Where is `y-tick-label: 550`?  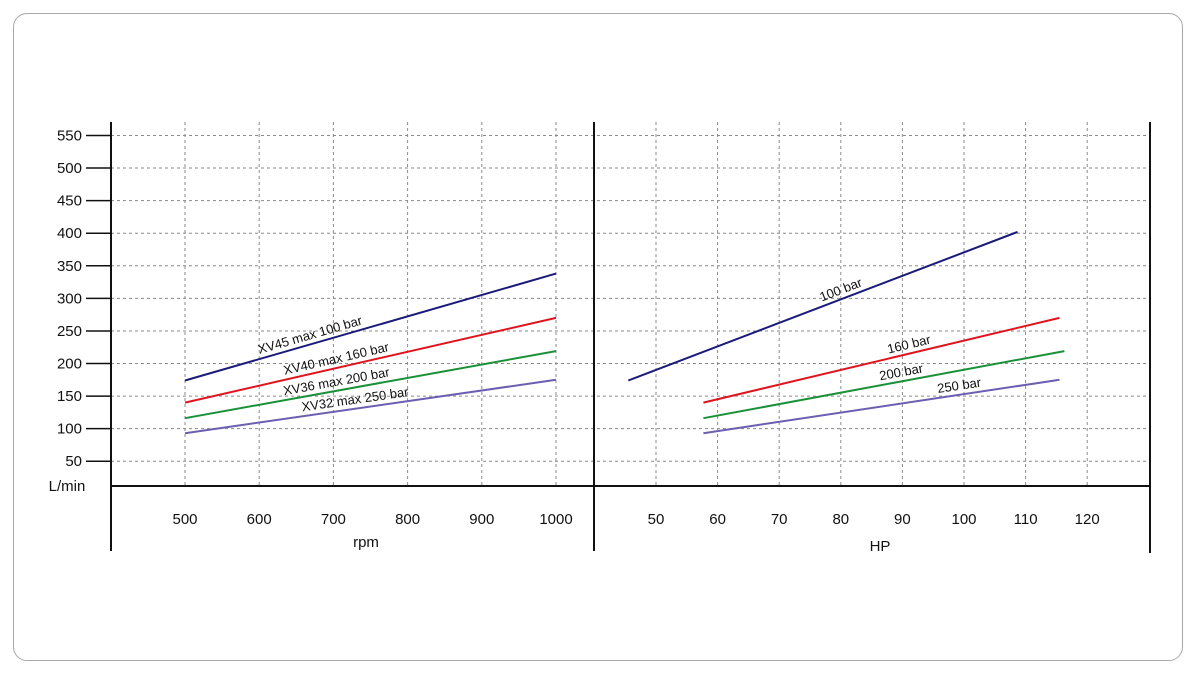
y-tick-label: 550 is located at coordinates (69, 135).